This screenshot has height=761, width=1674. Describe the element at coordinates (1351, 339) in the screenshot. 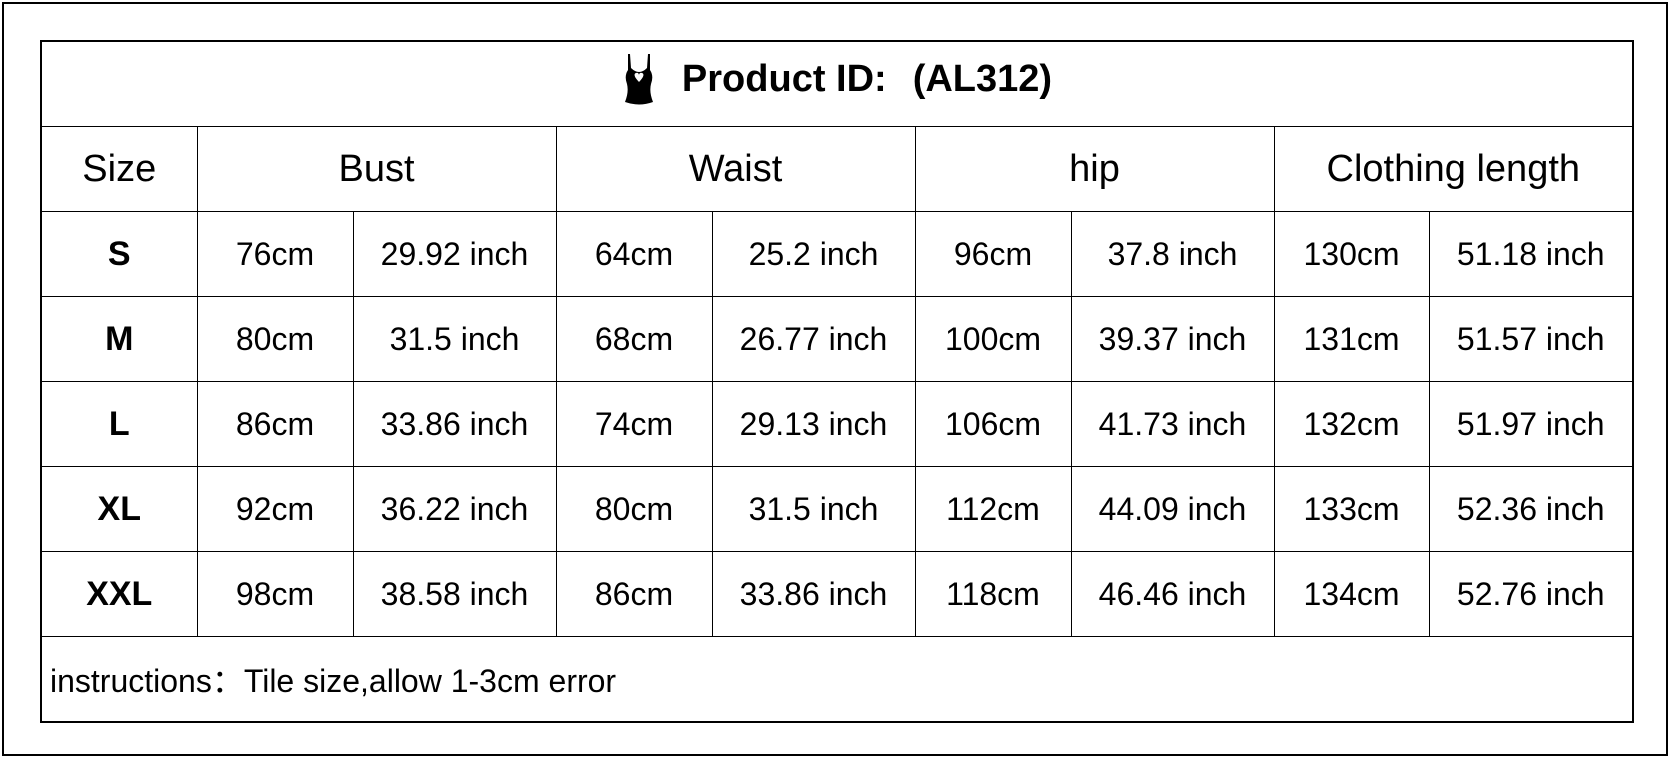

I see `cell-len-cm: 131cm` at that location.